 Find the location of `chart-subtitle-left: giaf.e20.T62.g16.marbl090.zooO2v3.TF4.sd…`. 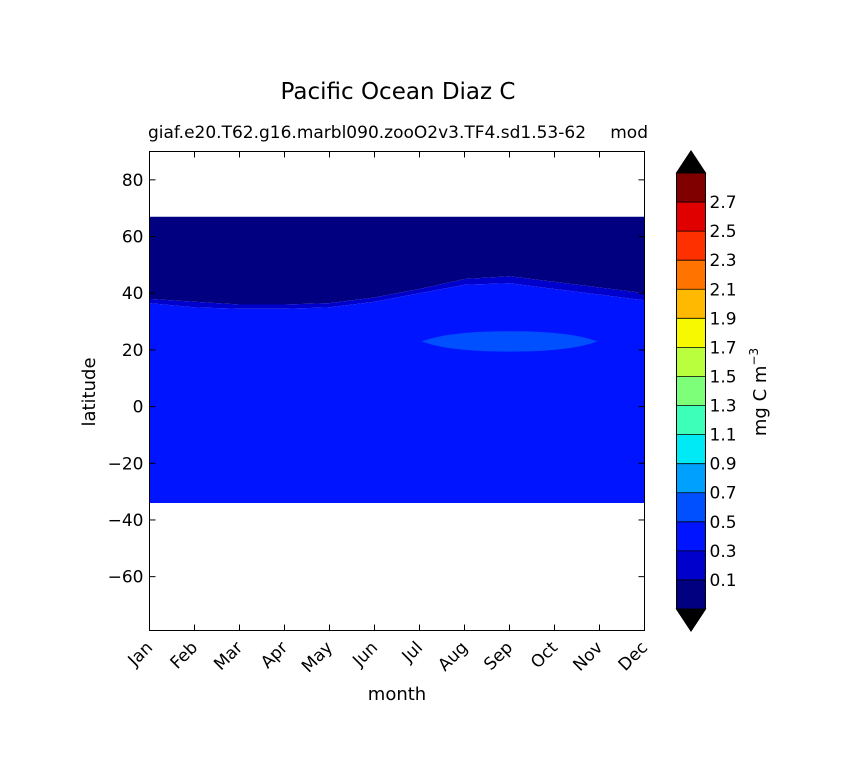

chart-subtitle-left: giaf.e20.T62.g16.marbl090.zooO2v3.TF4.sd… is located at coordinates (367, 133).